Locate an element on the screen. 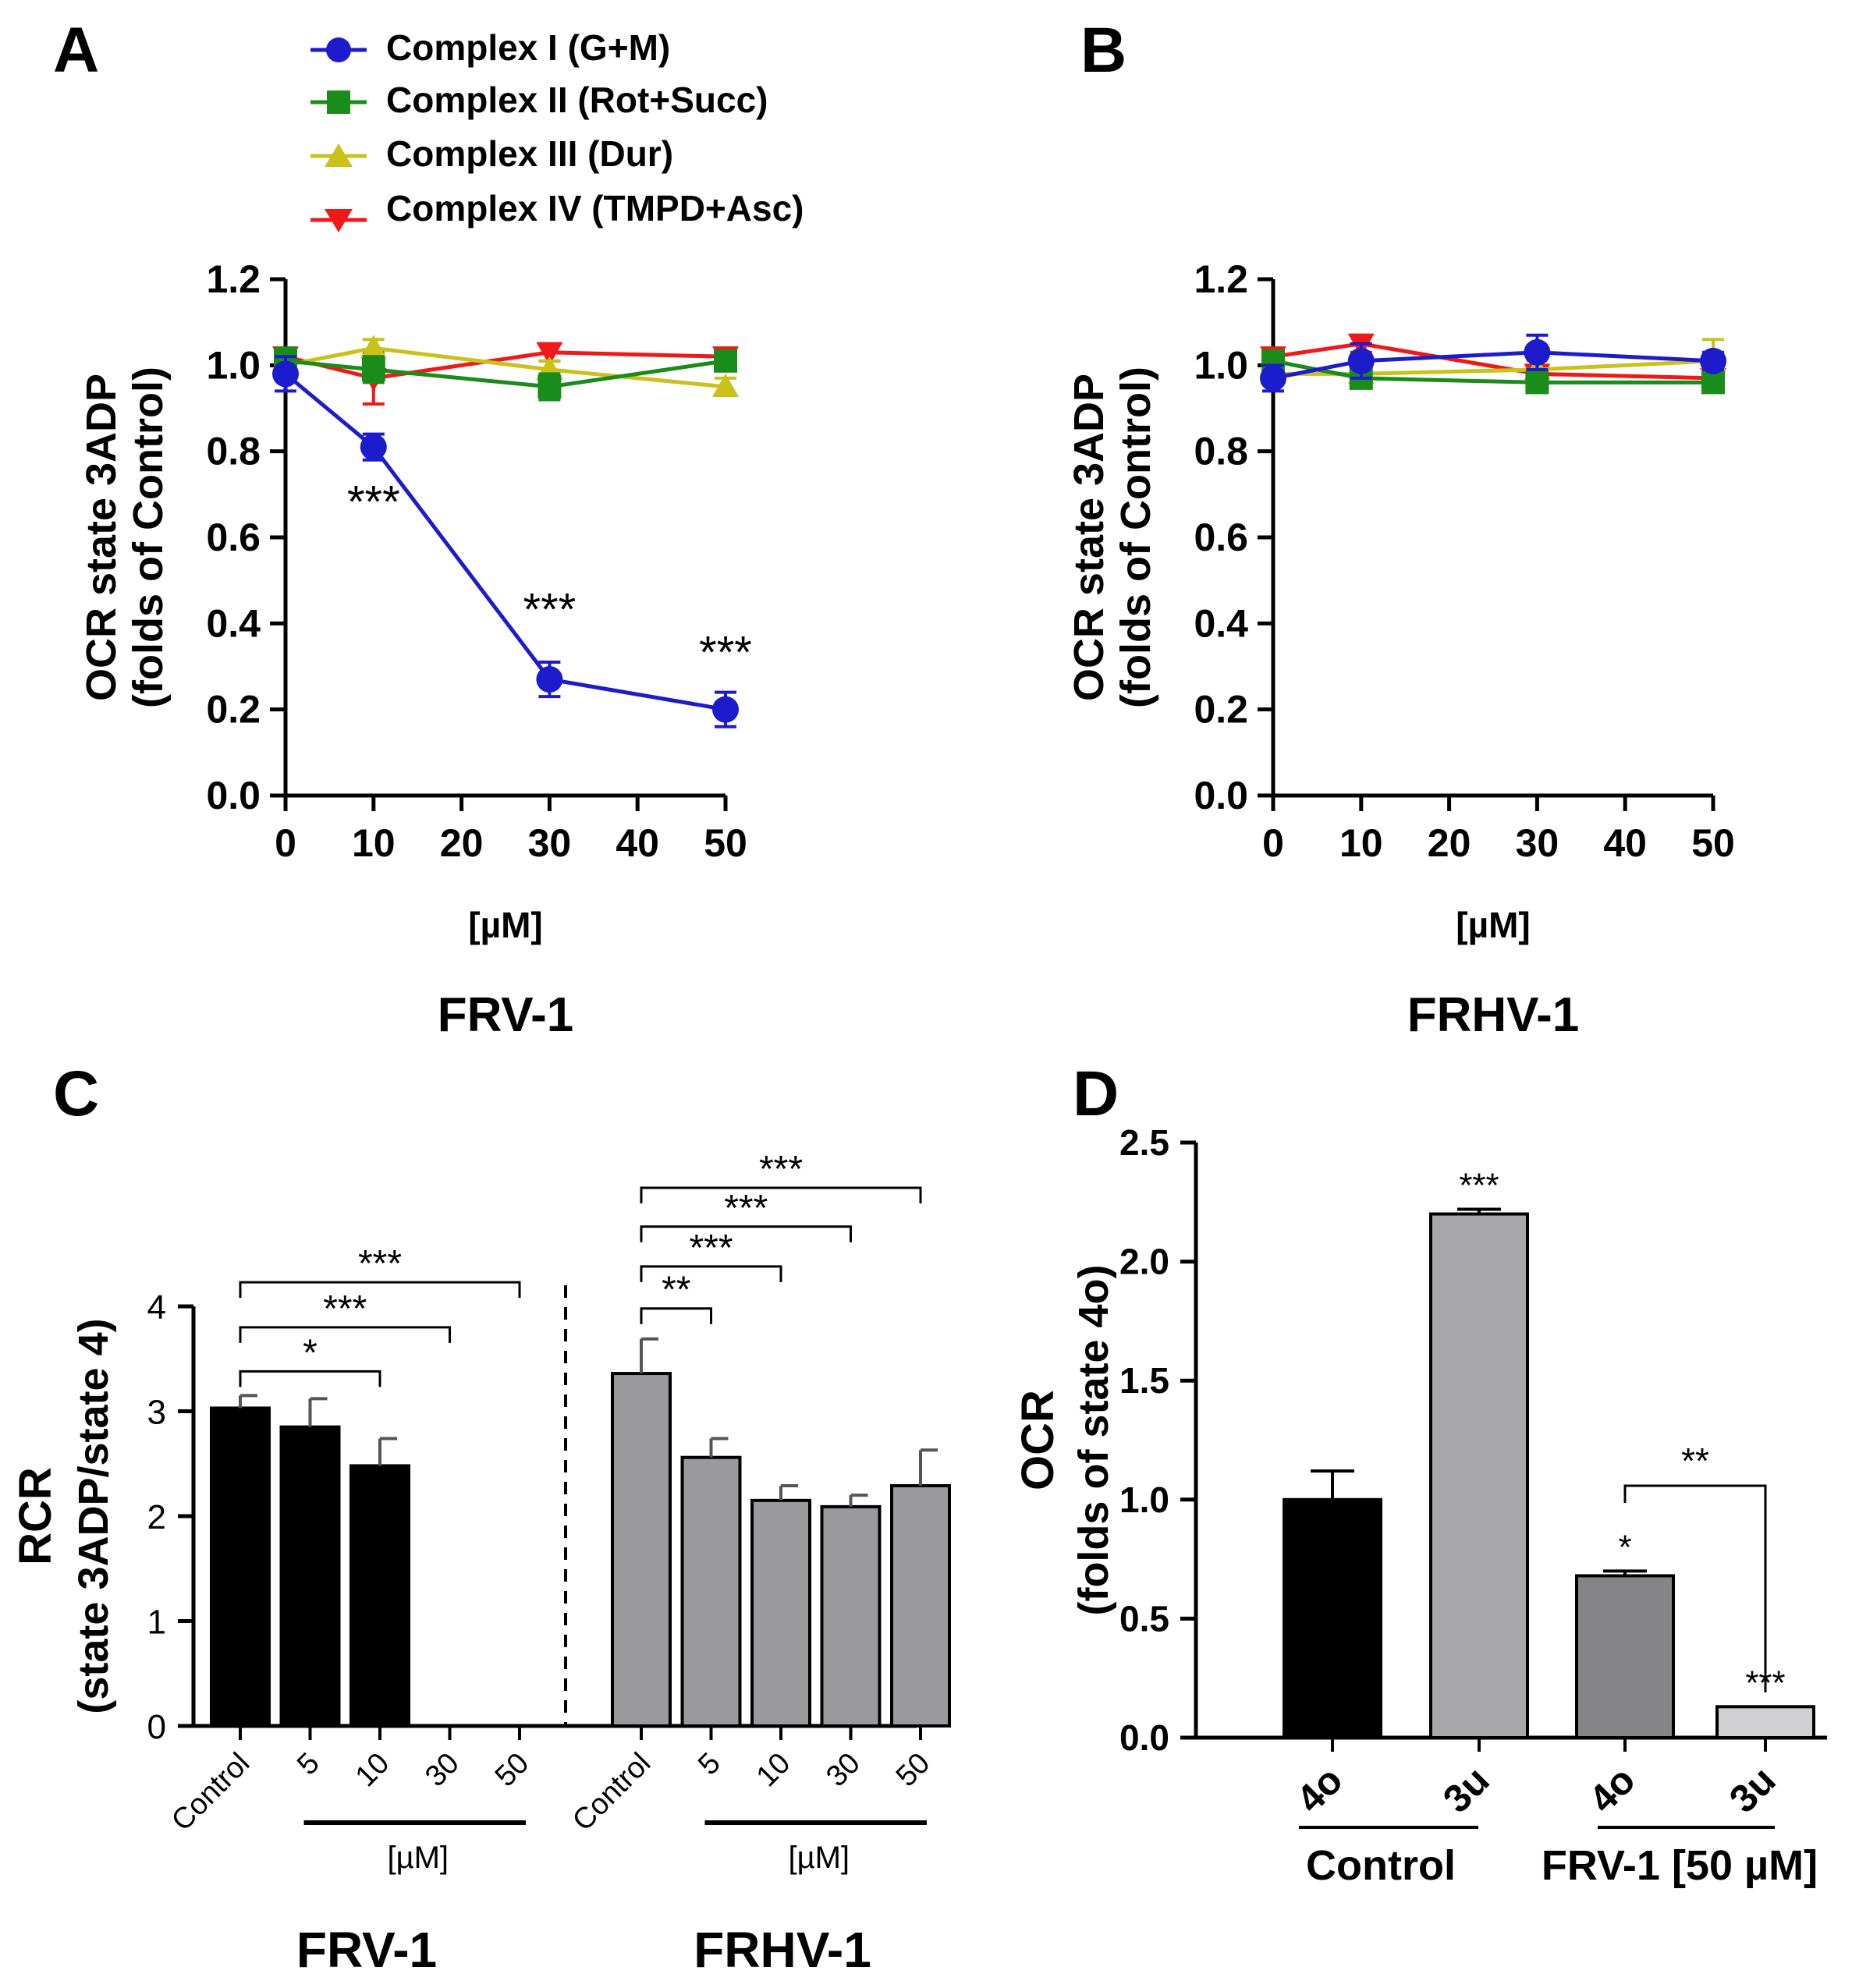  unit-label: [µM] is located at coordinates (819, 1858).